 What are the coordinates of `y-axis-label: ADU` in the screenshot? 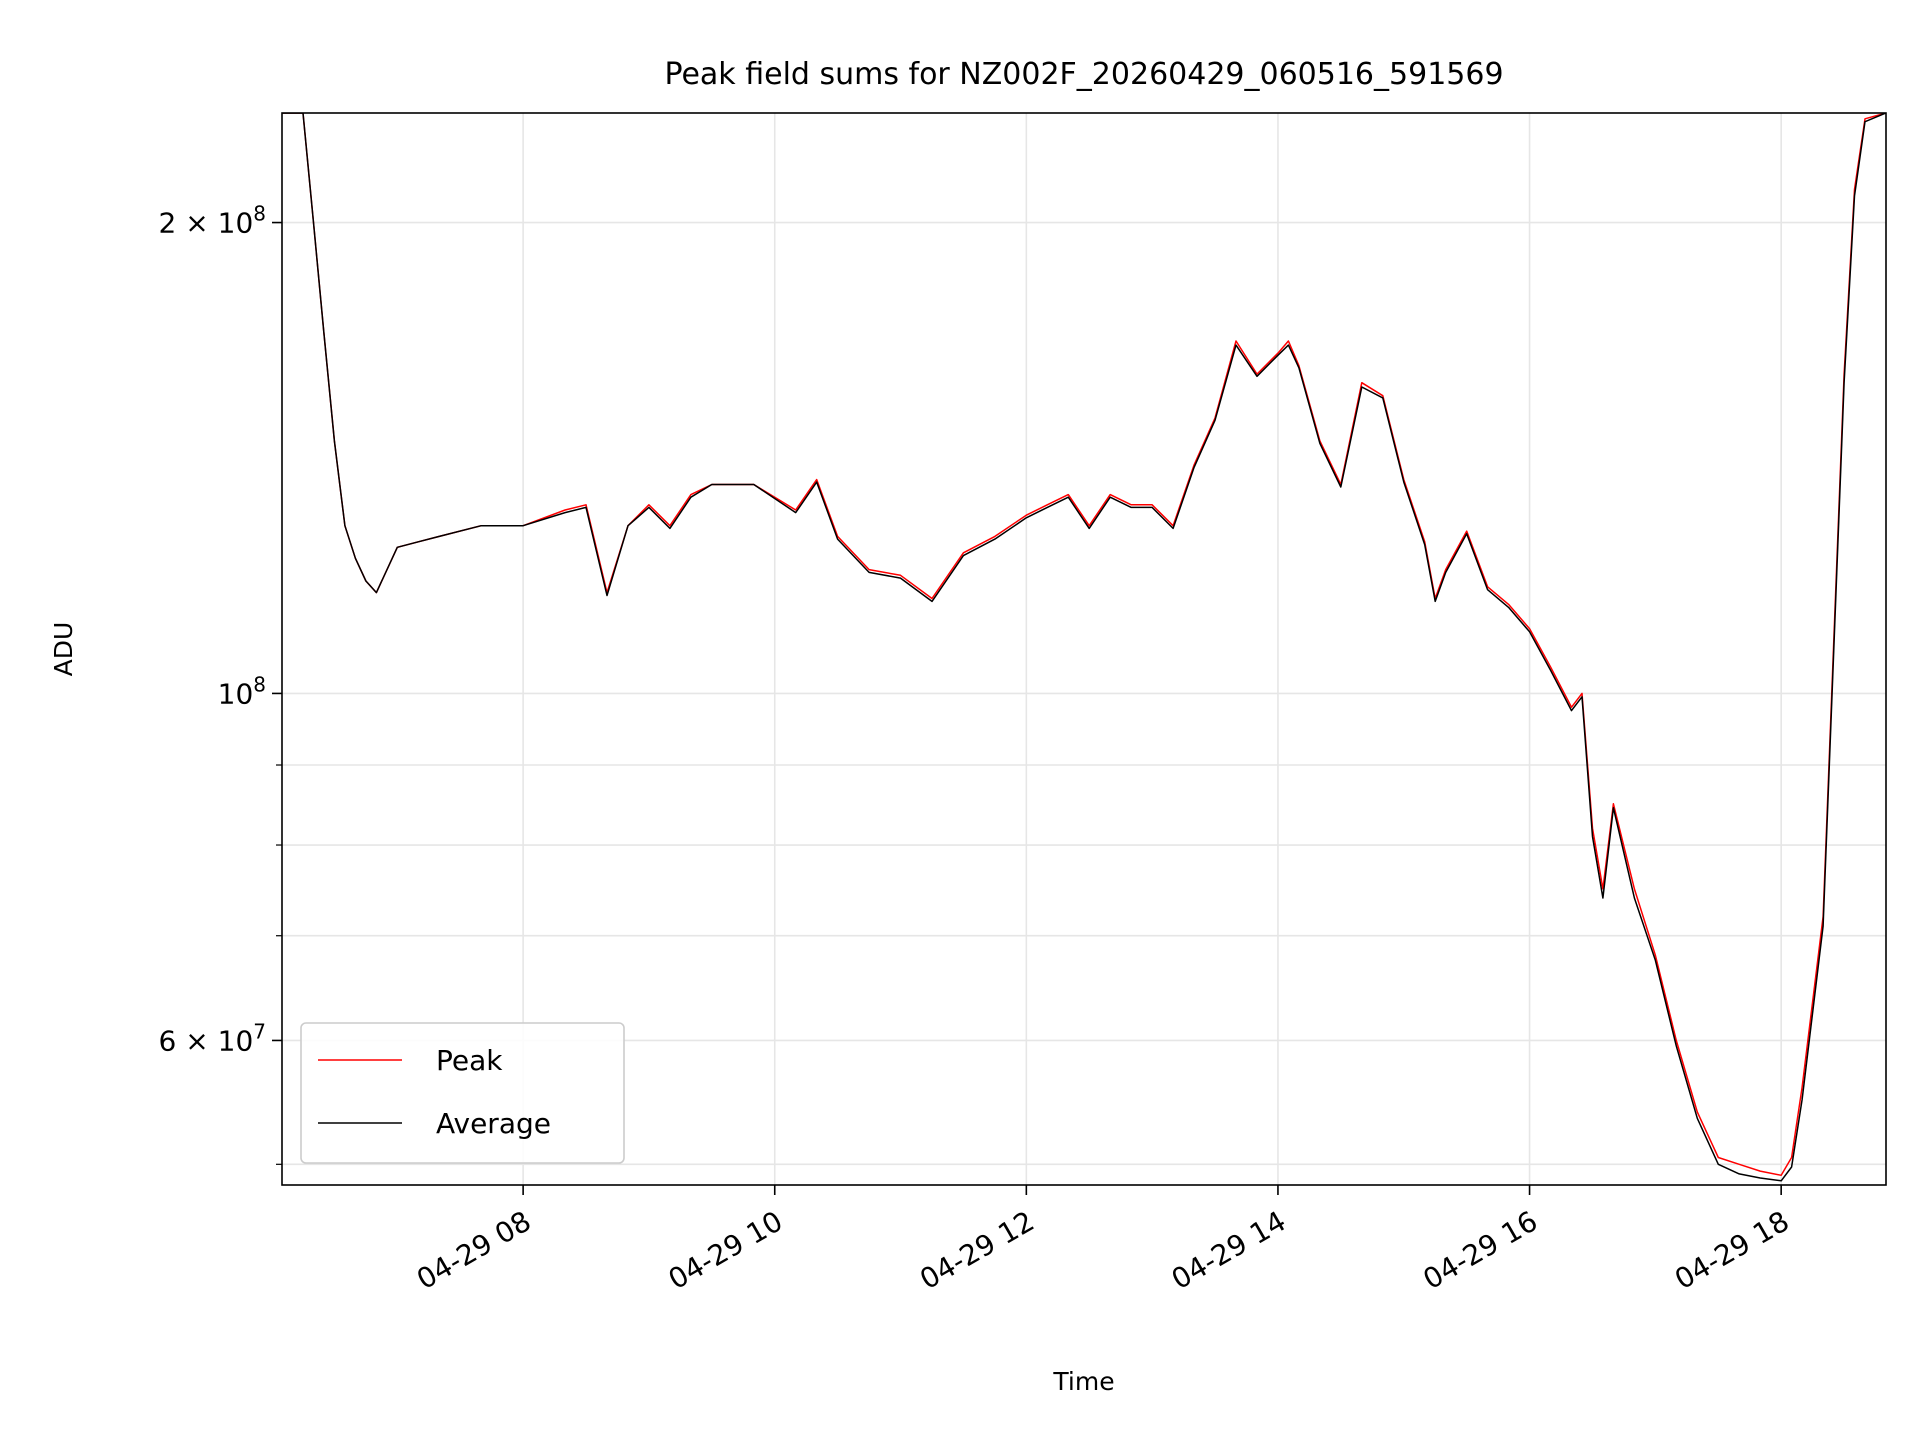 It's located at (63, 649).